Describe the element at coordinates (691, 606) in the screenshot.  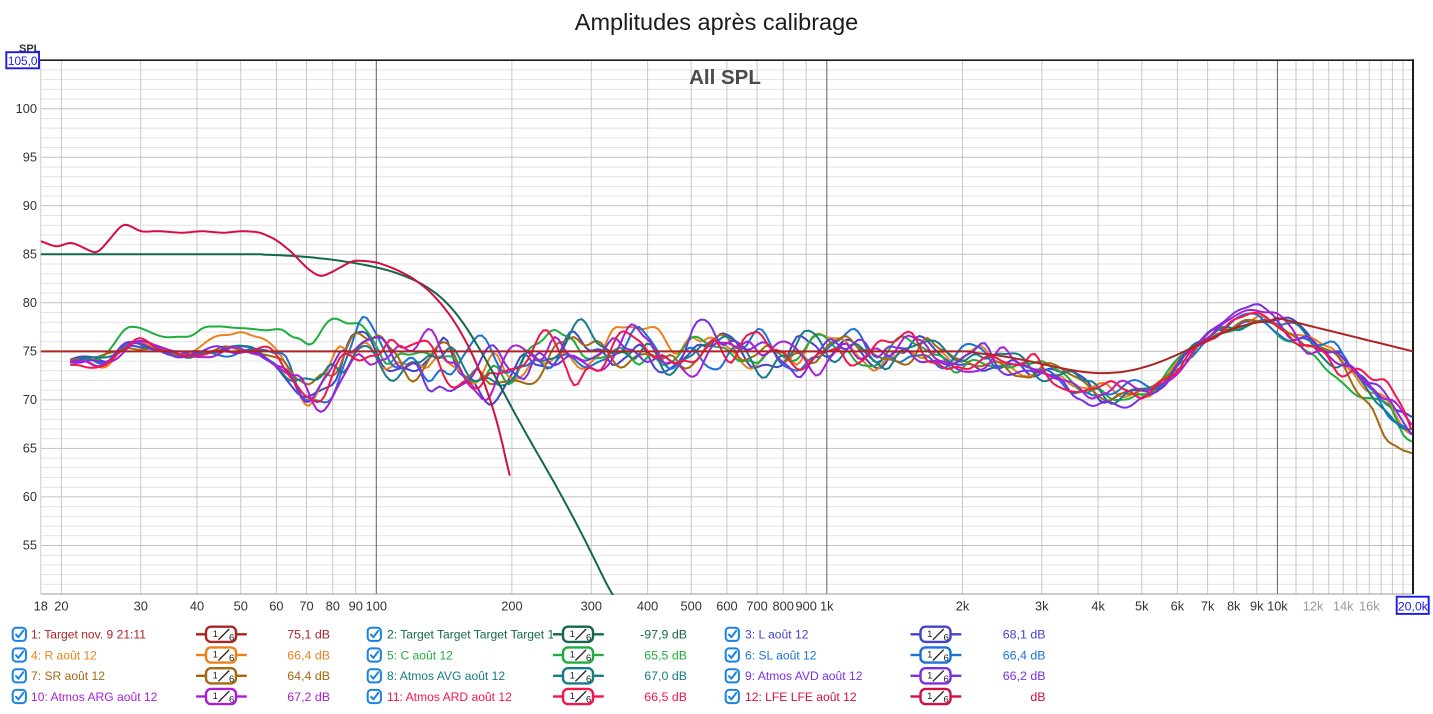
I see `svg-text: 500` at that location.